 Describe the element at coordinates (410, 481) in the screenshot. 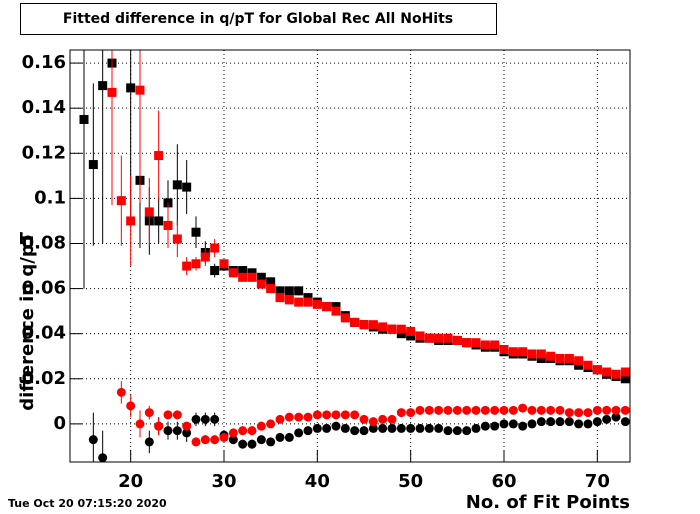

I see `x-tick-label: 50` at that location.